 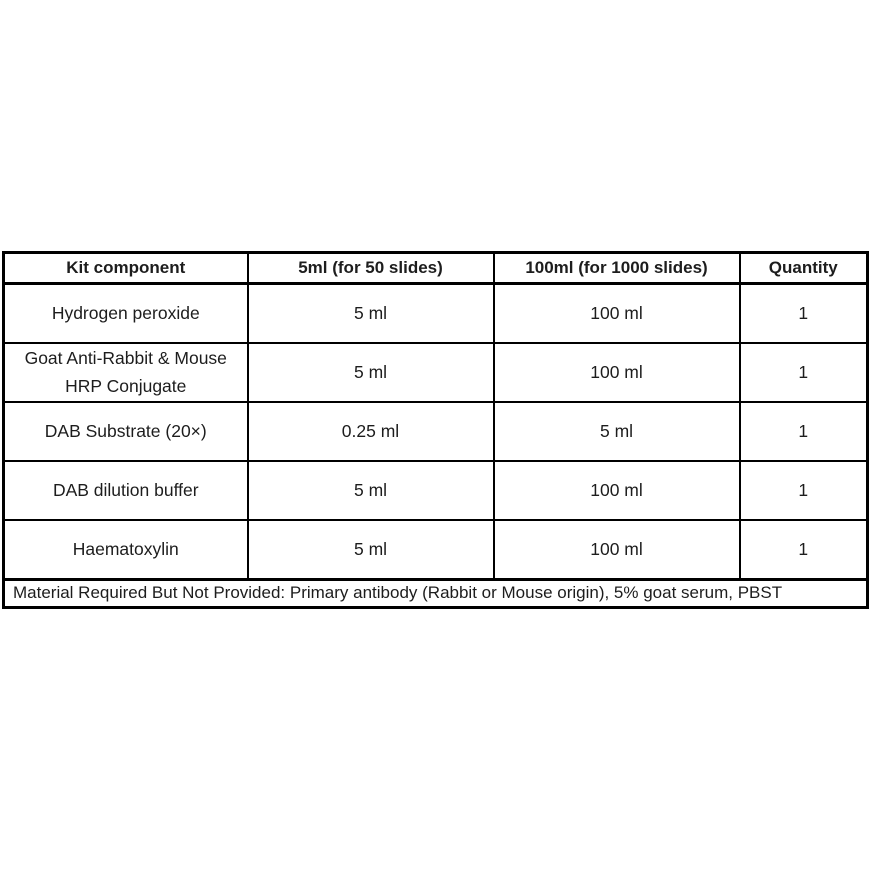 What do you see at coordinates (125, 550) in the screenshot?
I see `cell-component-name: Haematoxylin` at bounding box center [125, 550].